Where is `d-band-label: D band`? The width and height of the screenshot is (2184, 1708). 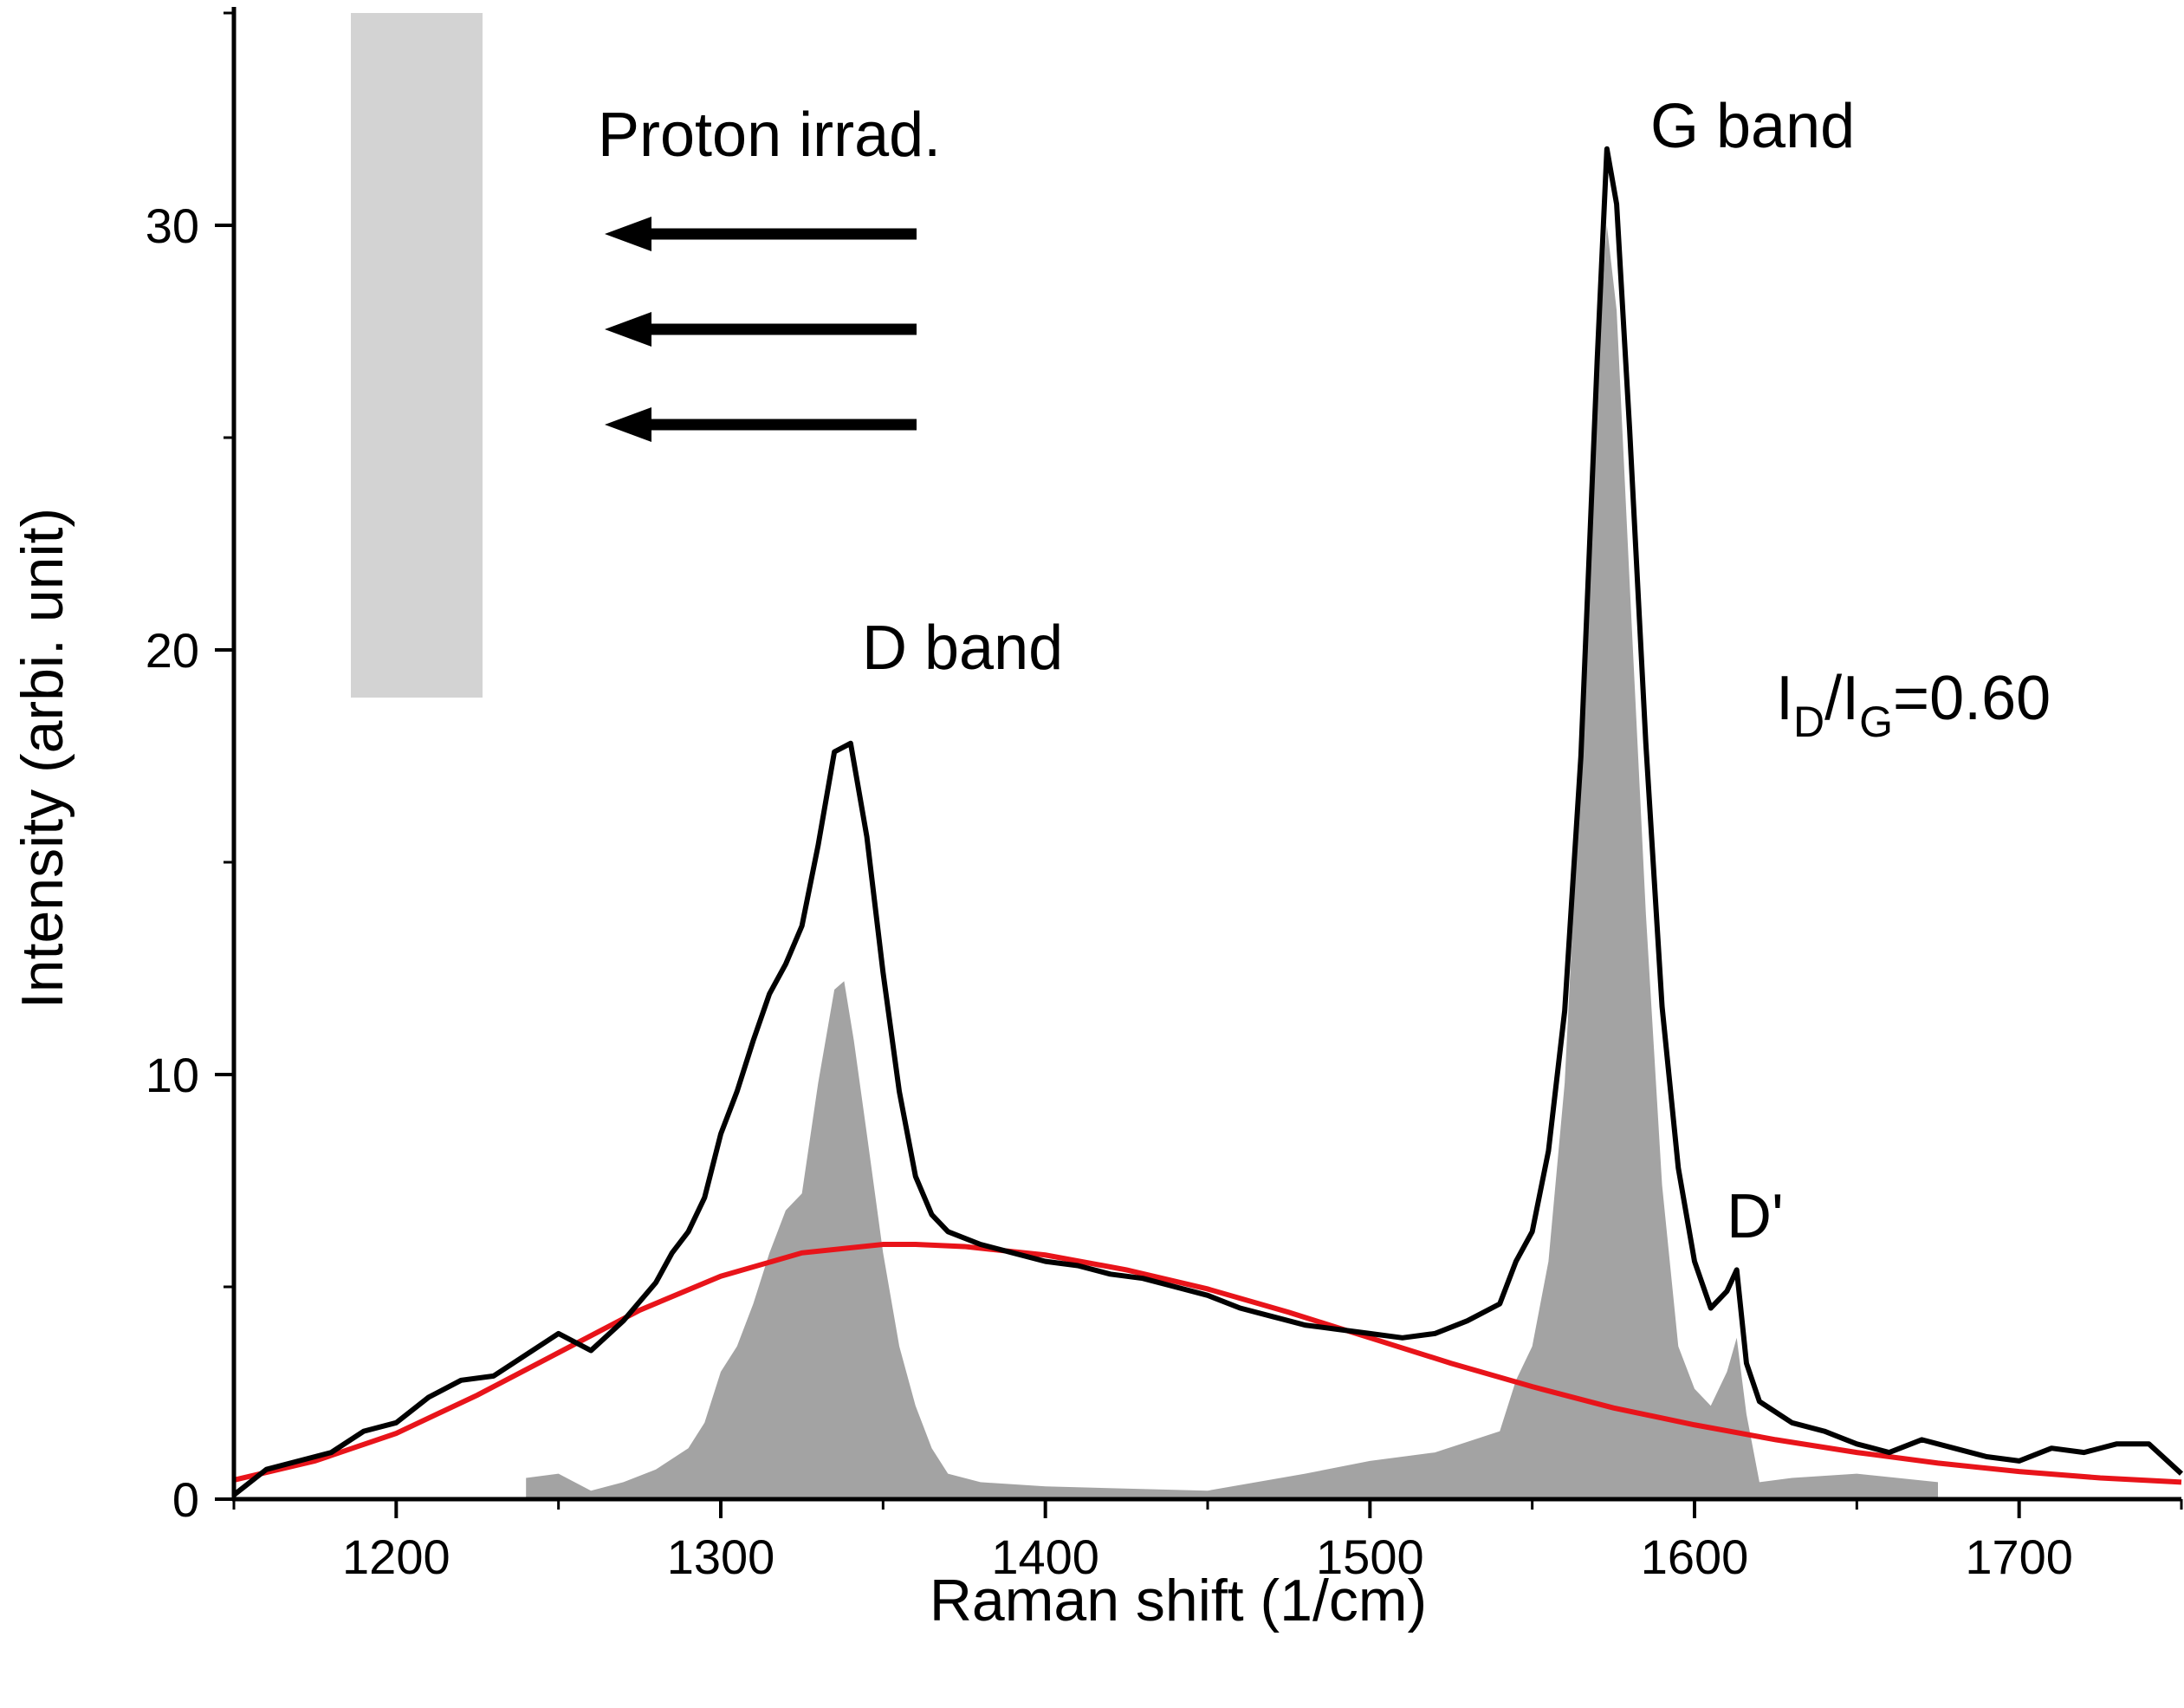 d-band-label: D band is located at coordinates (962, 648).